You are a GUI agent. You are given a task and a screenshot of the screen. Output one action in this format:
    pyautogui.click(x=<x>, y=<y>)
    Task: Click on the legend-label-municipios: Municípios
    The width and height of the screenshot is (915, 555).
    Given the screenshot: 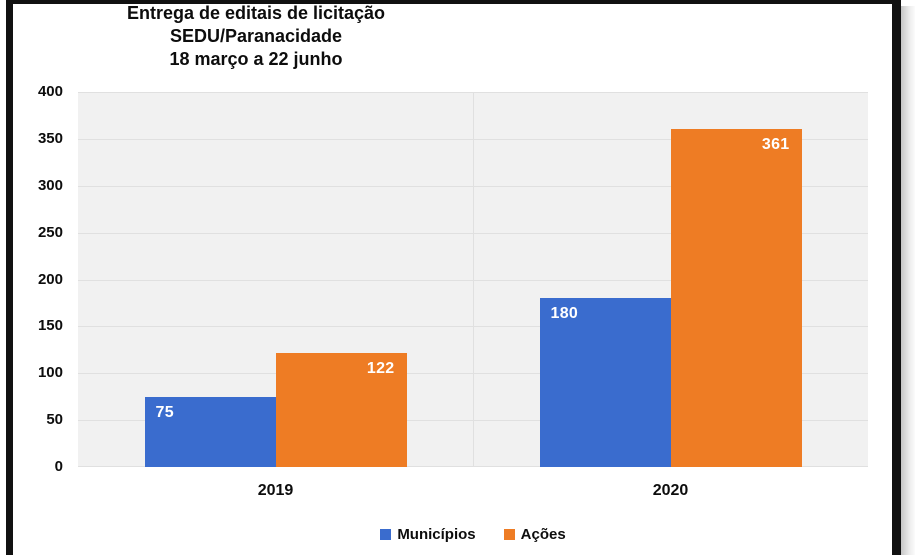 What is the action you would take?
    pyautogui.click(x=436, y=534)
    